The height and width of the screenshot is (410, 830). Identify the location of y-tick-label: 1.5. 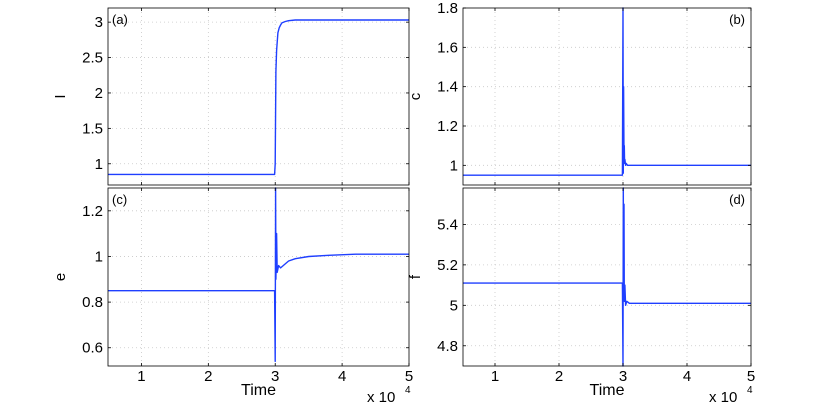
(92, 128).